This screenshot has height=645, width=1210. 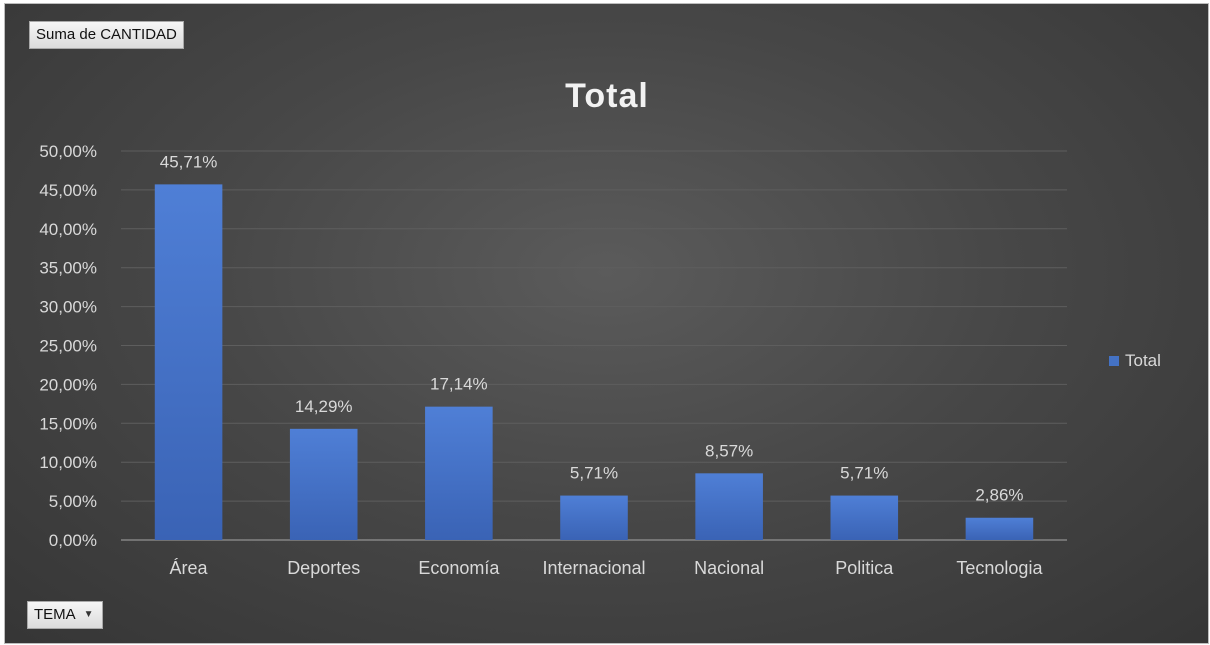 What do you see at coordinates (68, 268) in the screenshot?
I see `y-tick-label: 35,00%` at bounding box center [68, 268].